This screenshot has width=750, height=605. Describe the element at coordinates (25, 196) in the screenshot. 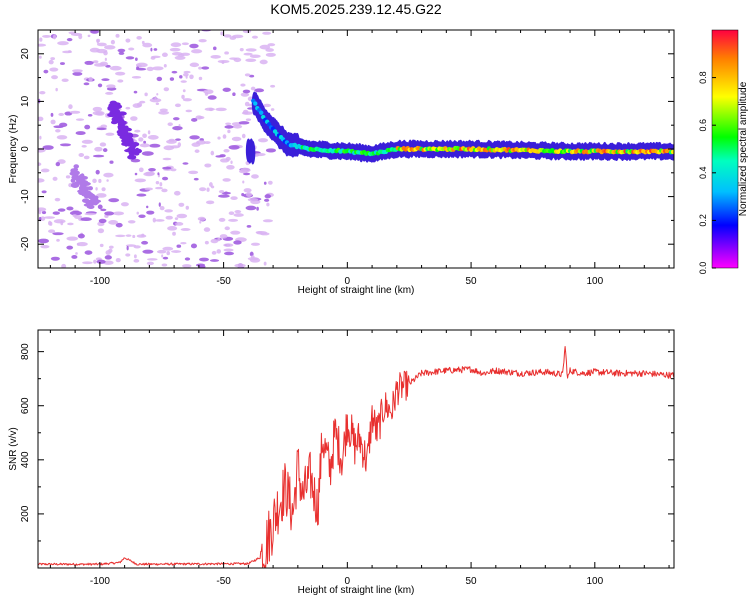

I see `spectrogram-ytick-label: -10` at that location.